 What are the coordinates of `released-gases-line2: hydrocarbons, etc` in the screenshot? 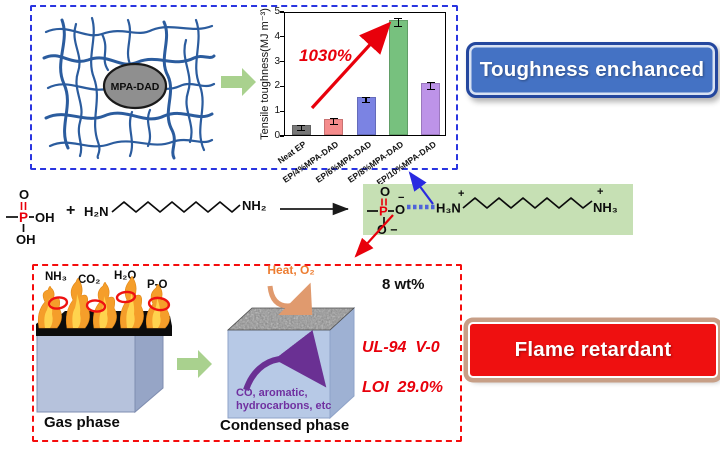 It's located at (284, 406).